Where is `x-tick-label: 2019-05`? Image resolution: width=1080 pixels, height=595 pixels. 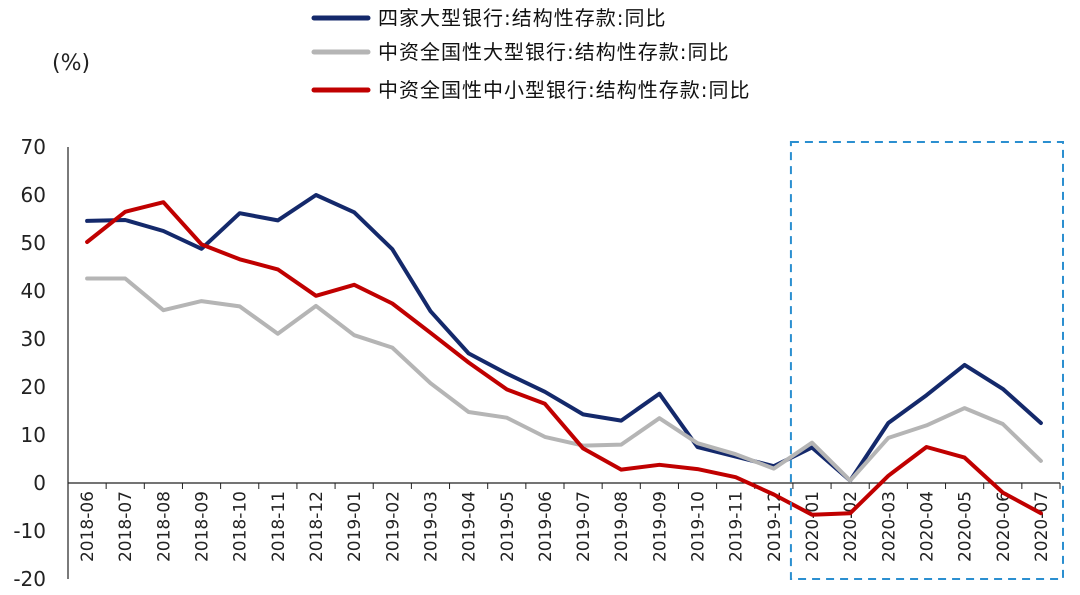
x-tick-label: 2019-05 is located at coordinates (508, 526).